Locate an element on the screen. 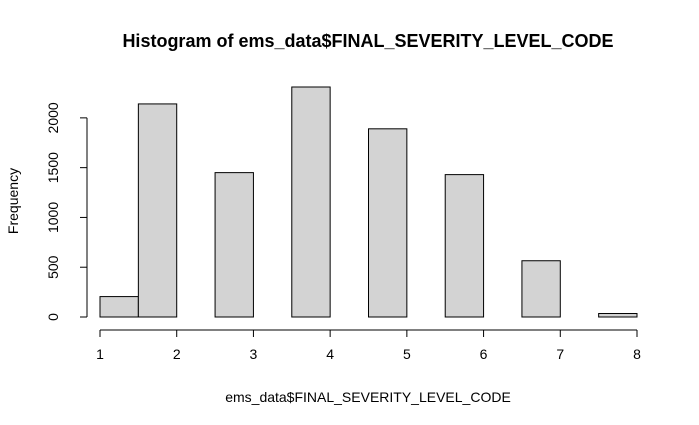  x-tick-label-7: 8 is located at coordinates (637, 354).